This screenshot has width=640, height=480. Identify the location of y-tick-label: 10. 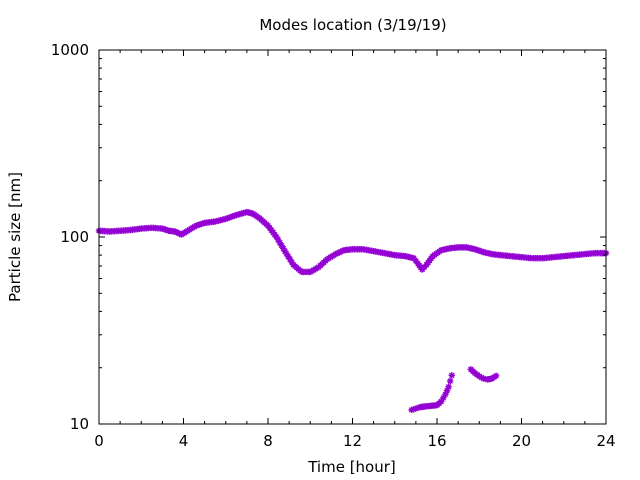
(79, 424).